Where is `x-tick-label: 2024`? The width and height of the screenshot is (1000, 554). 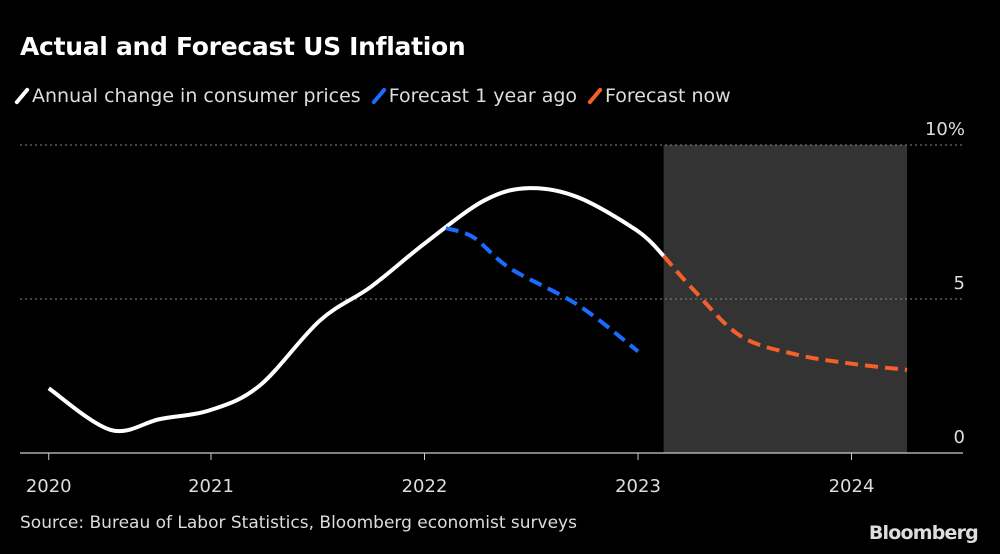 x-tick-label: 2024 is located at coordinates (852, 486).